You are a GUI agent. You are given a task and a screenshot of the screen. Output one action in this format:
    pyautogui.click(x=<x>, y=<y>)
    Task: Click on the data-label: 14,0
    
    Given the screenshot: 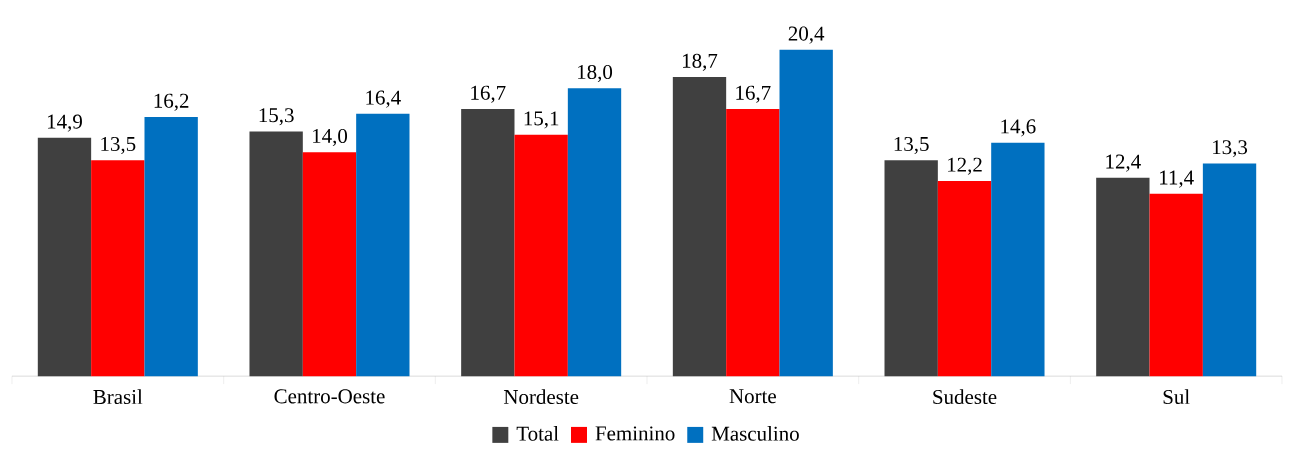 What is the action you would take?
    pyautogui.click(x=330, y=137)
    